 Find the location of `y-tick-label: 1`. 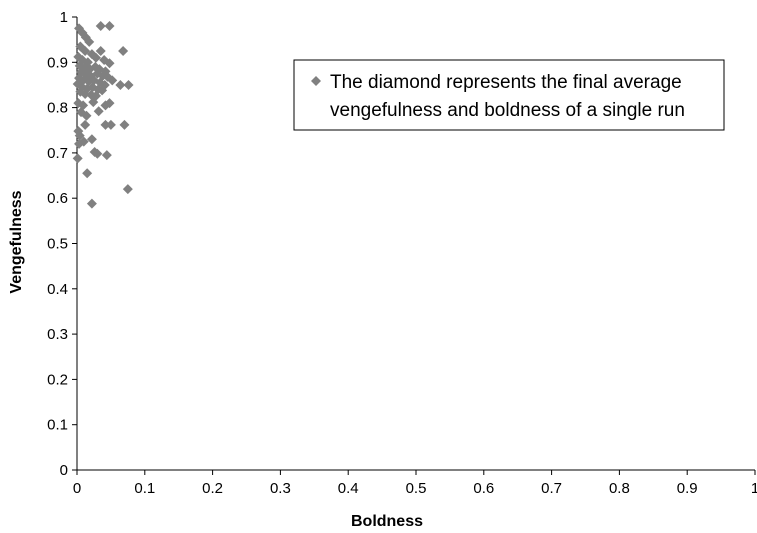

y-tick-label: 1 is located at coordinates (64, 17).